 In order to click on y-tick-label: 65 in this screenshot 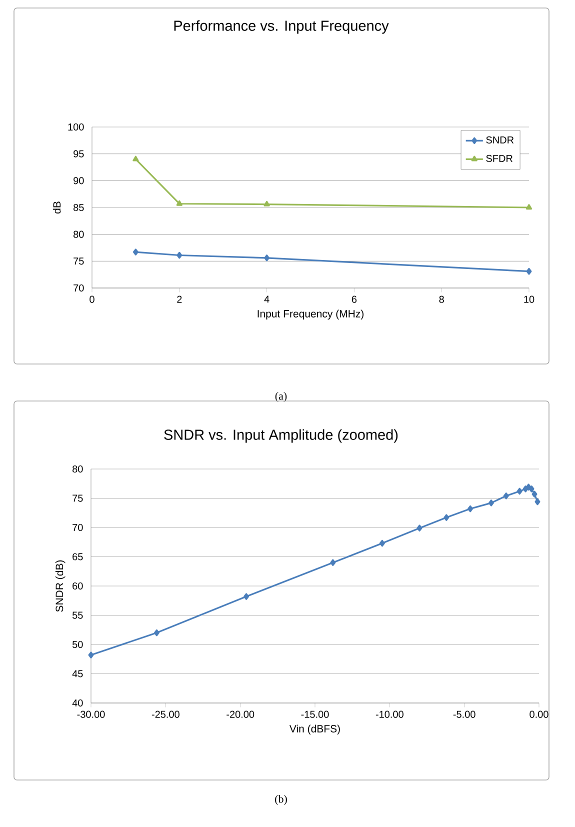, I will do `click(77, 556)`.